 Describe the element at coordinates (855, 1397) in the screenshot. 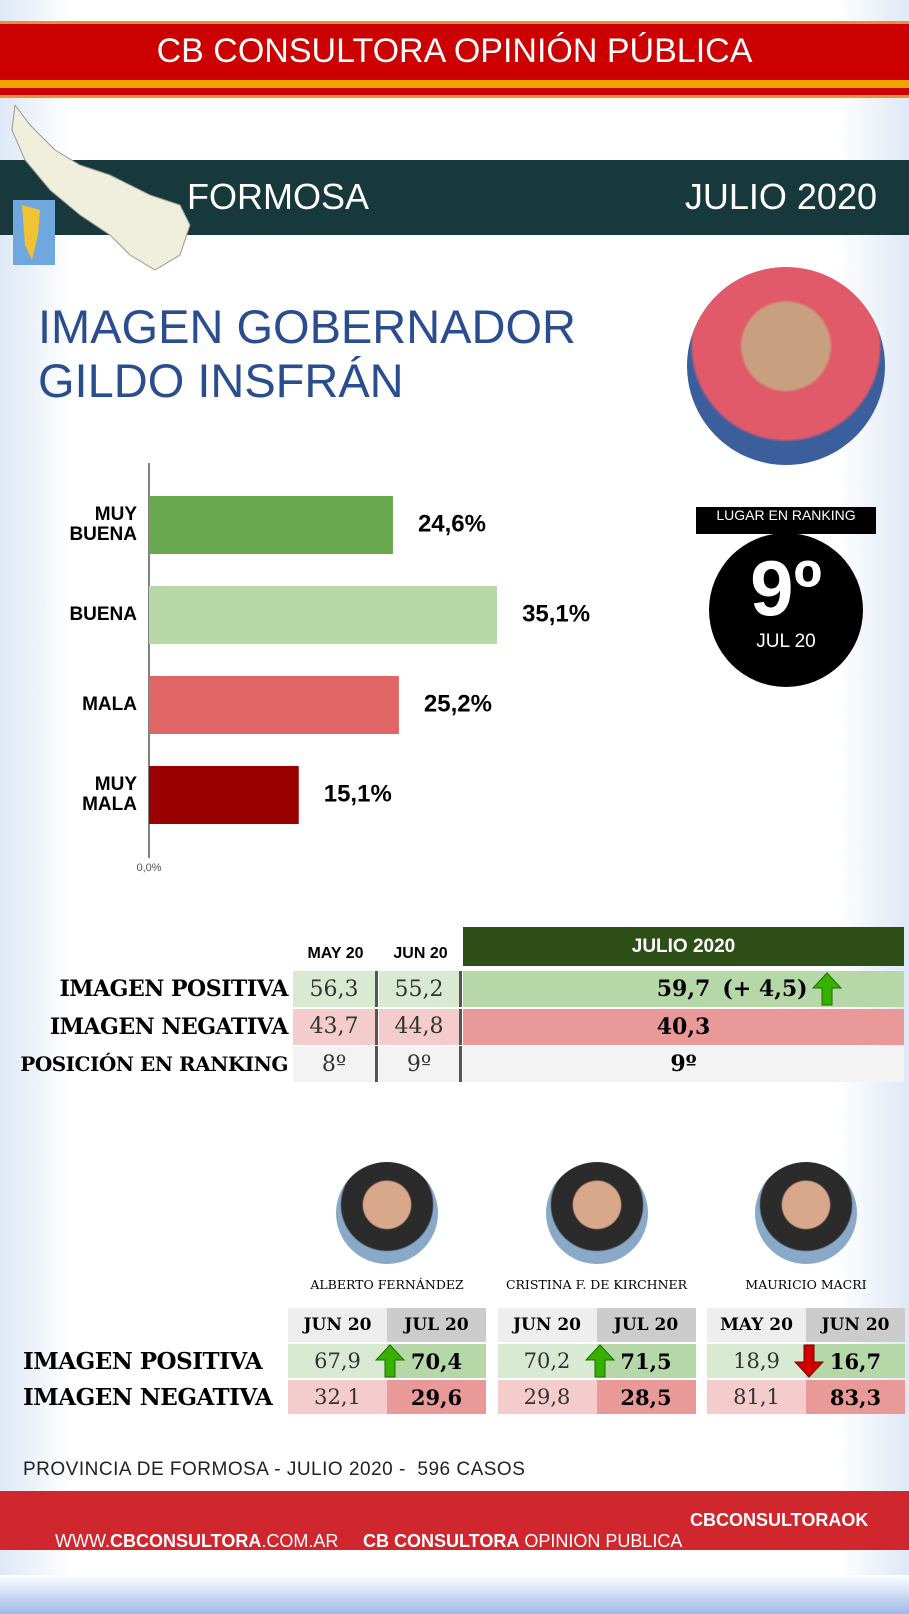

I see `cell: 83,3` at that location.